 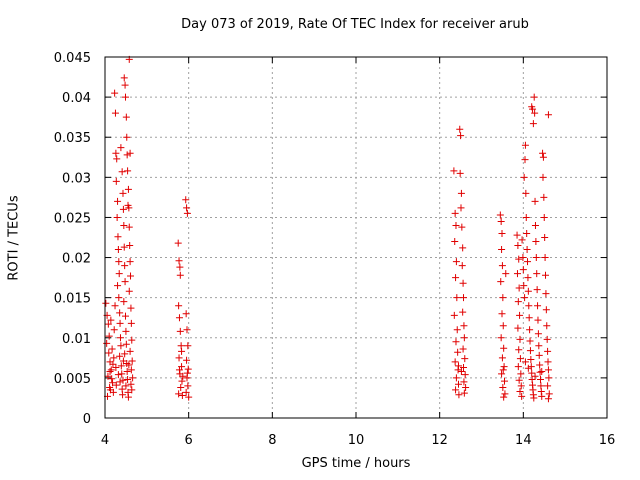 I want to click on x-tick-label: 4, so click(x=105, y=440).